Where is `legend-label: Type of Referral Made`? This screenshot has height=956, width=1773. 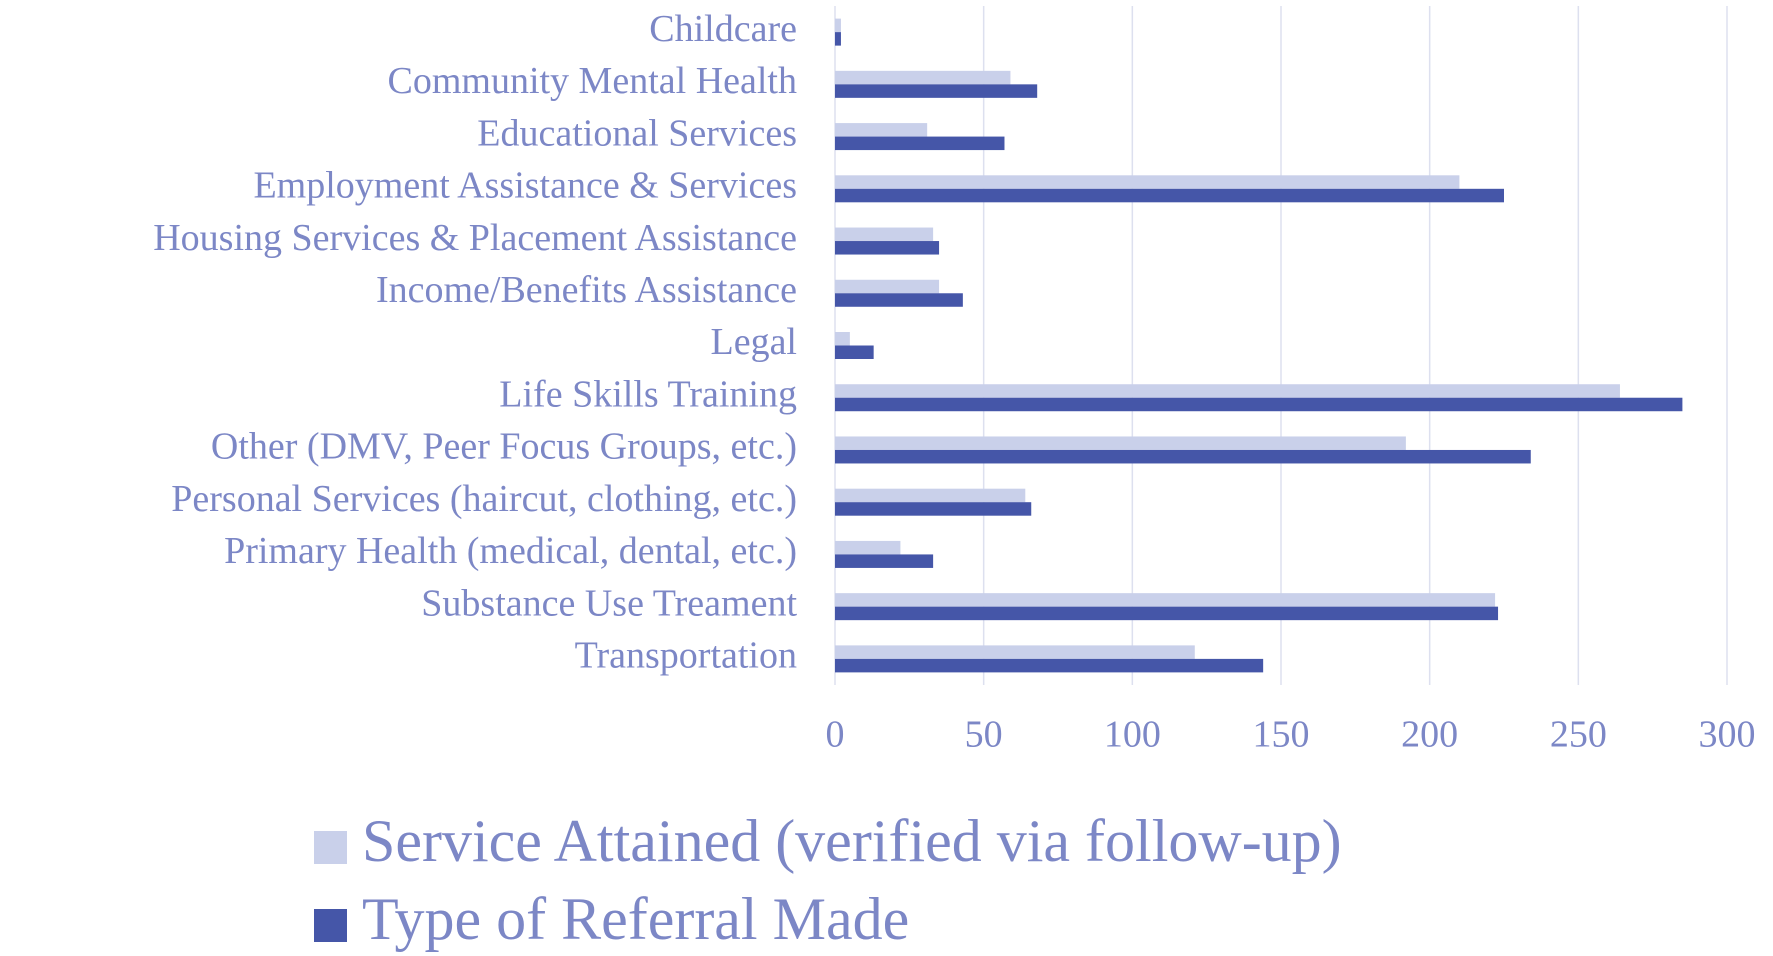
legend-label: Type of Referral Made is located at coordinates (635, 919).